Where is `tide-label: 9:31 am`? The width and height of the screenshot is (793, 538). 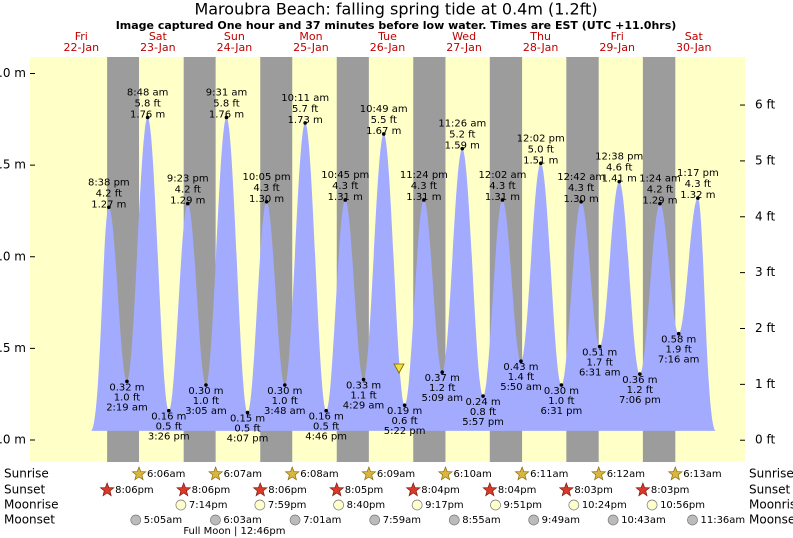
tide-label: 9:31 am is located at coordinates (227, 92).